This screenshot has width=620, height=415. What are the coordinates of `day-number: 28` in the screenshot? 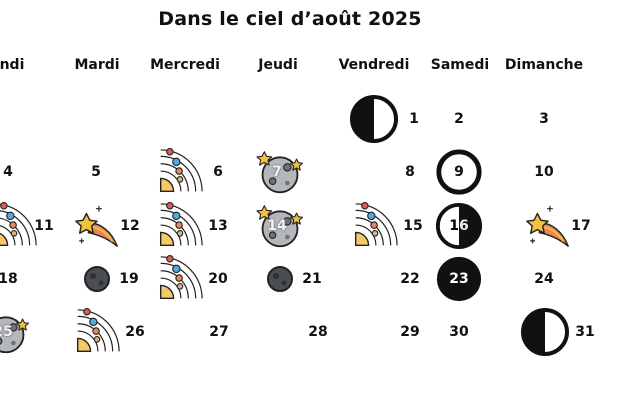 It's located at (318, 332).